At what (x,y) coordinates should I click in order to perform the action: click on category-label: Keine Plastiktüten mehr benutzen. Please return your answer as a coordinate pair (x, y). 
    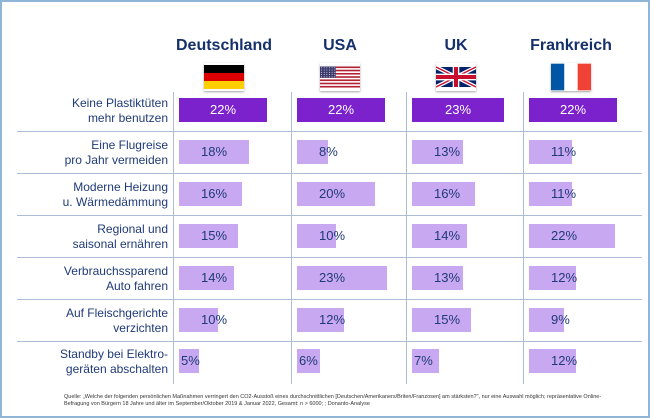
    Looking at the image, I should click on (89, 111).